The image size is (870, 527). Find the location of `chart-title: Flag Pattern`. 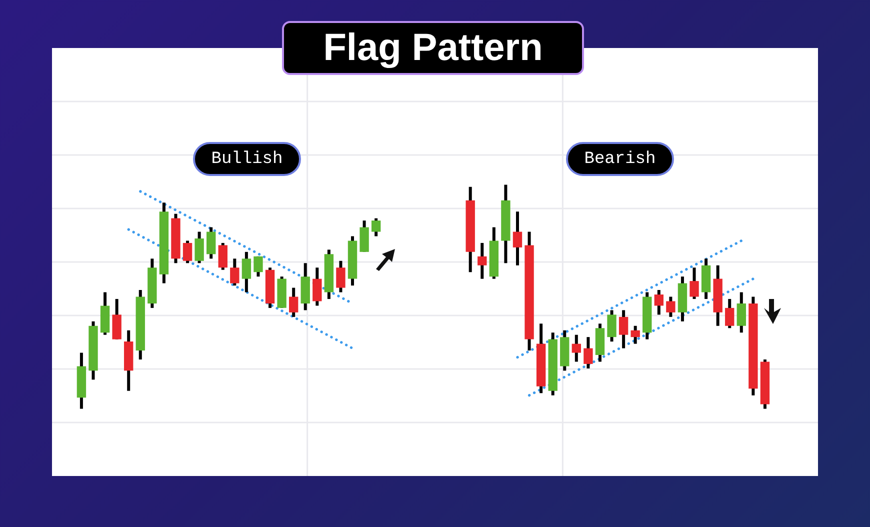

chart-title: Flag Pattern is located at coordinates (433, 48).